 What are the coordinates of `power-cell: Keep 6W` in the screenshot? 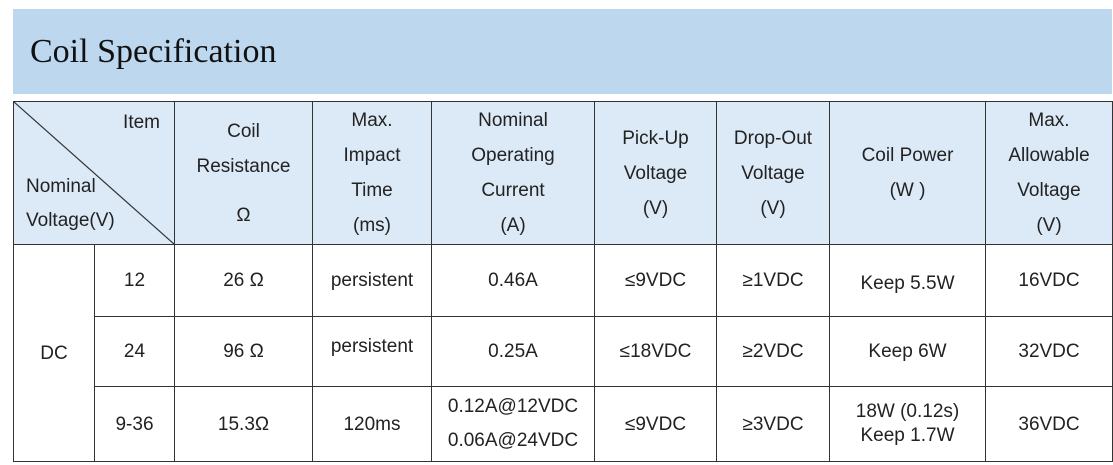 It's located at (907, 351).